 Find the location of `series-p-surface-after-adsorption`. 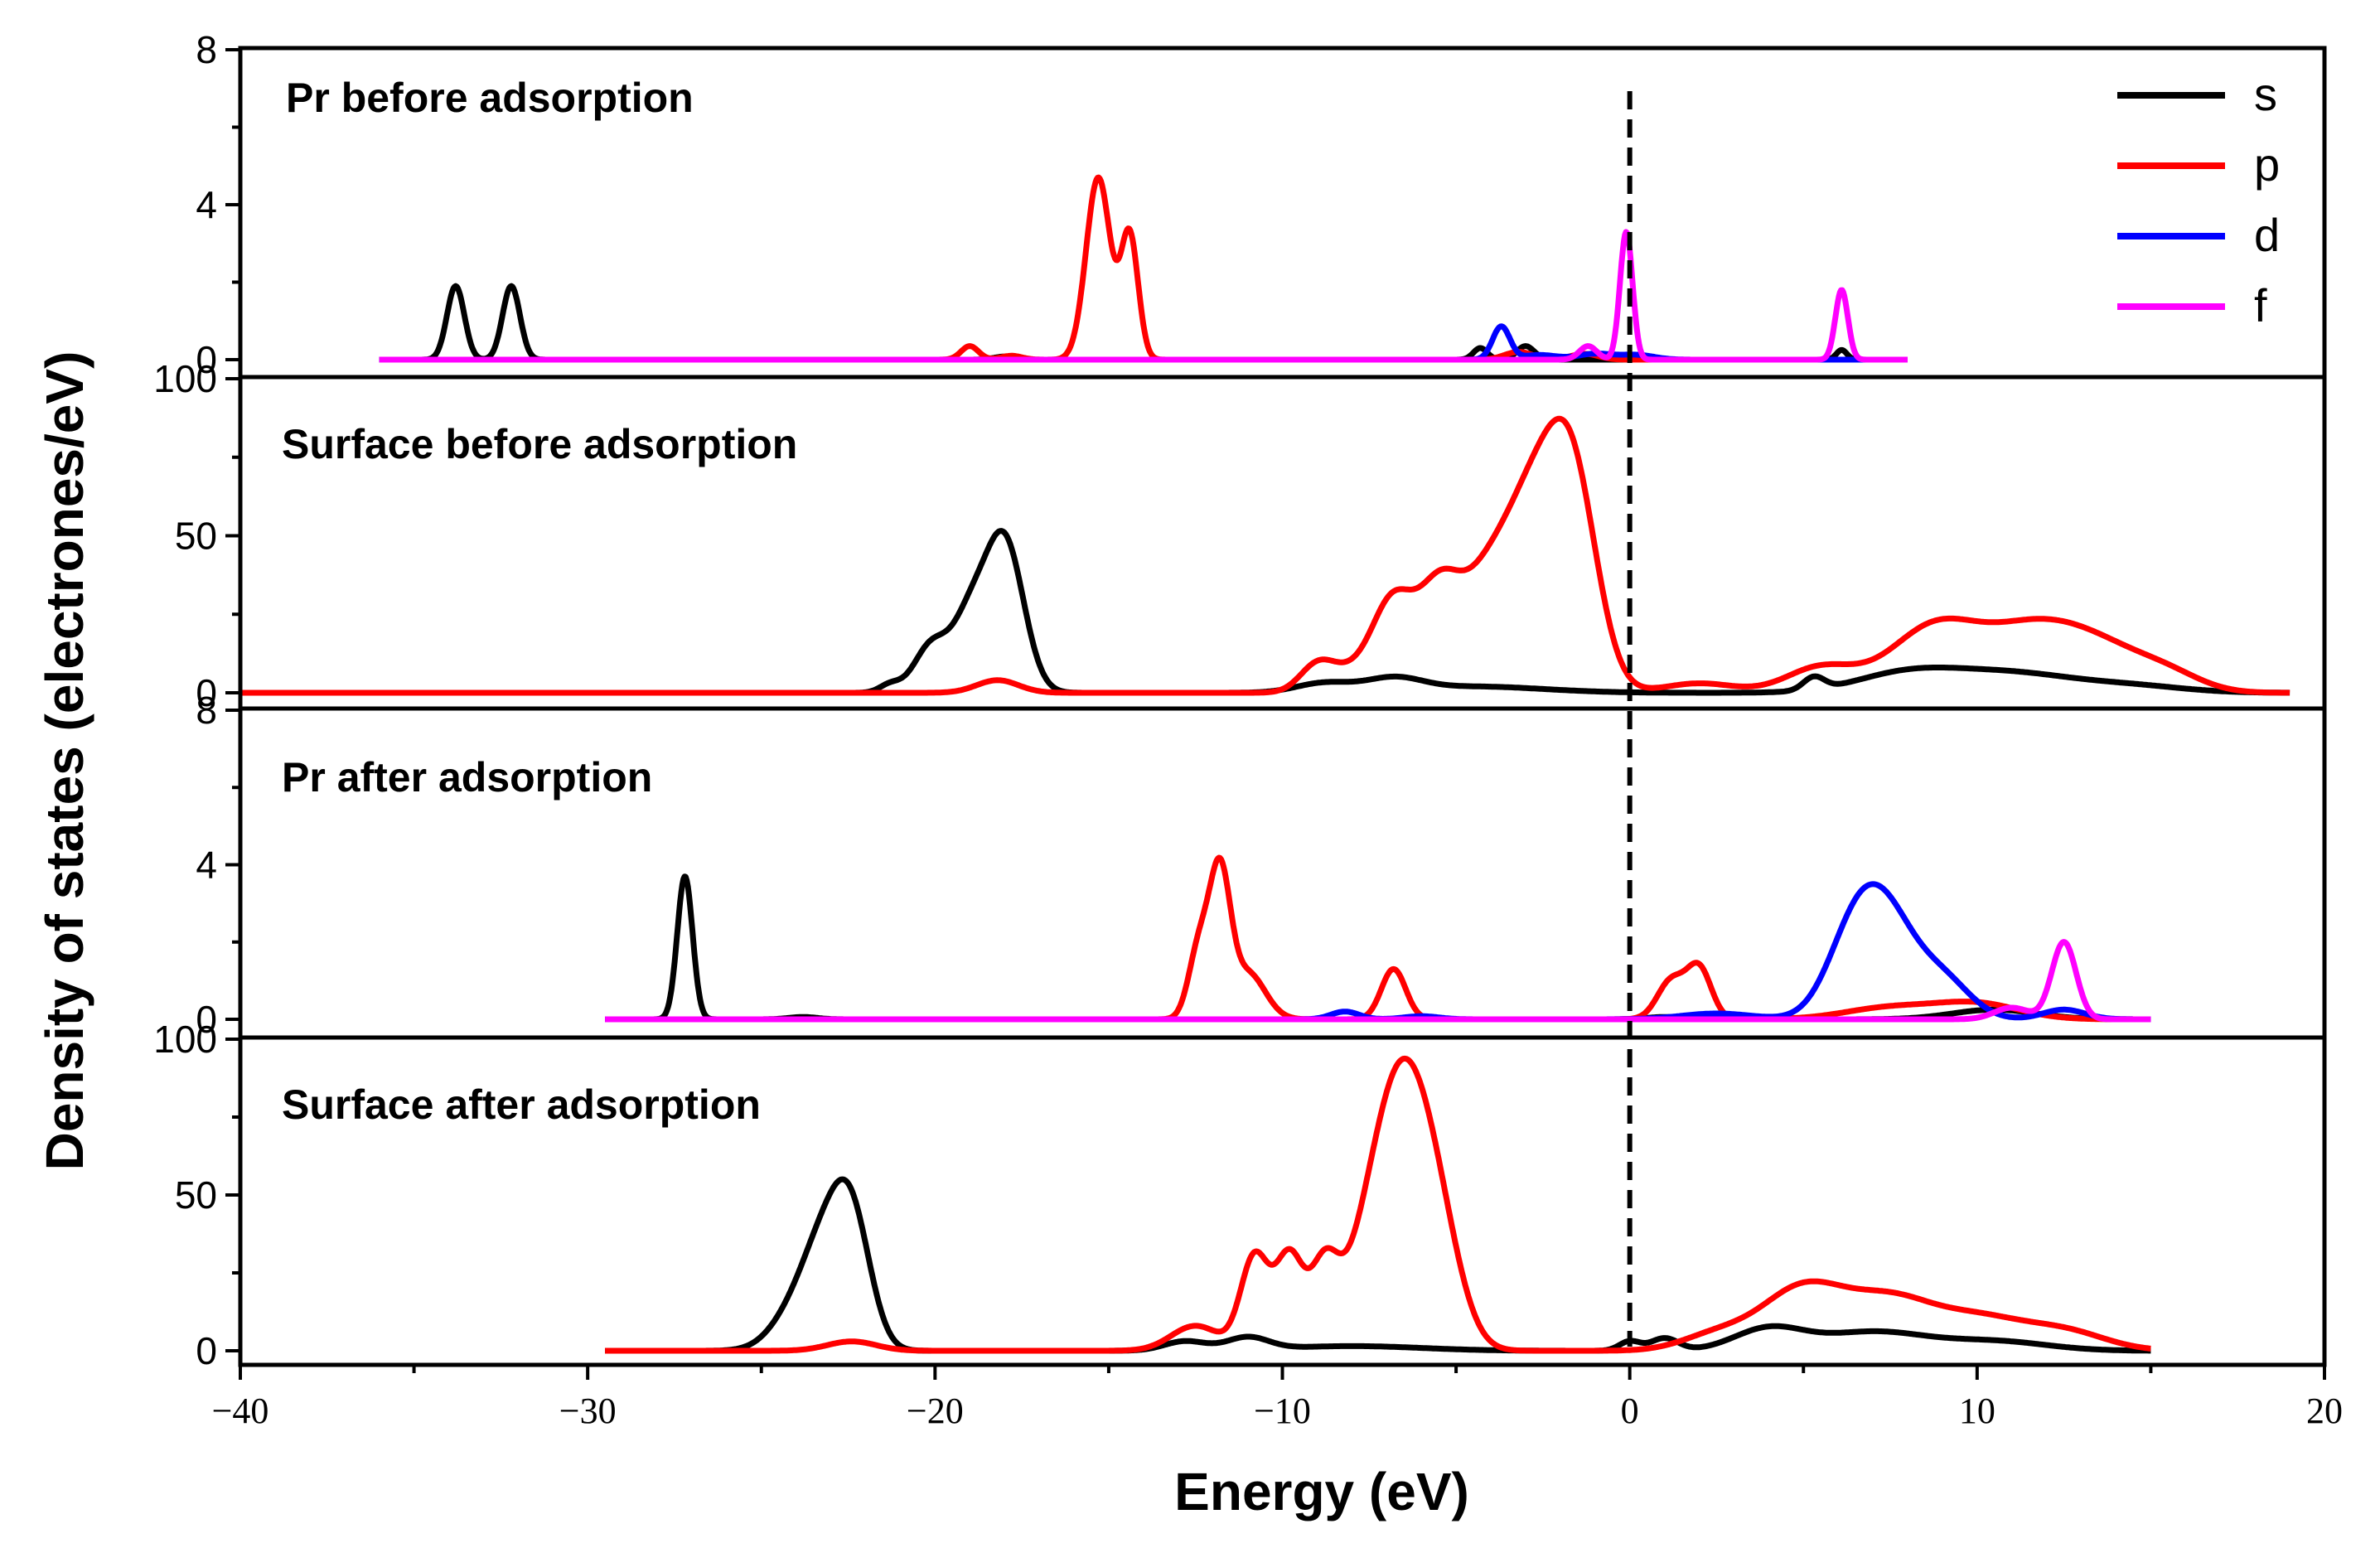

series-p-surface-after-adsorption is located at coordinates (1378, 1204).